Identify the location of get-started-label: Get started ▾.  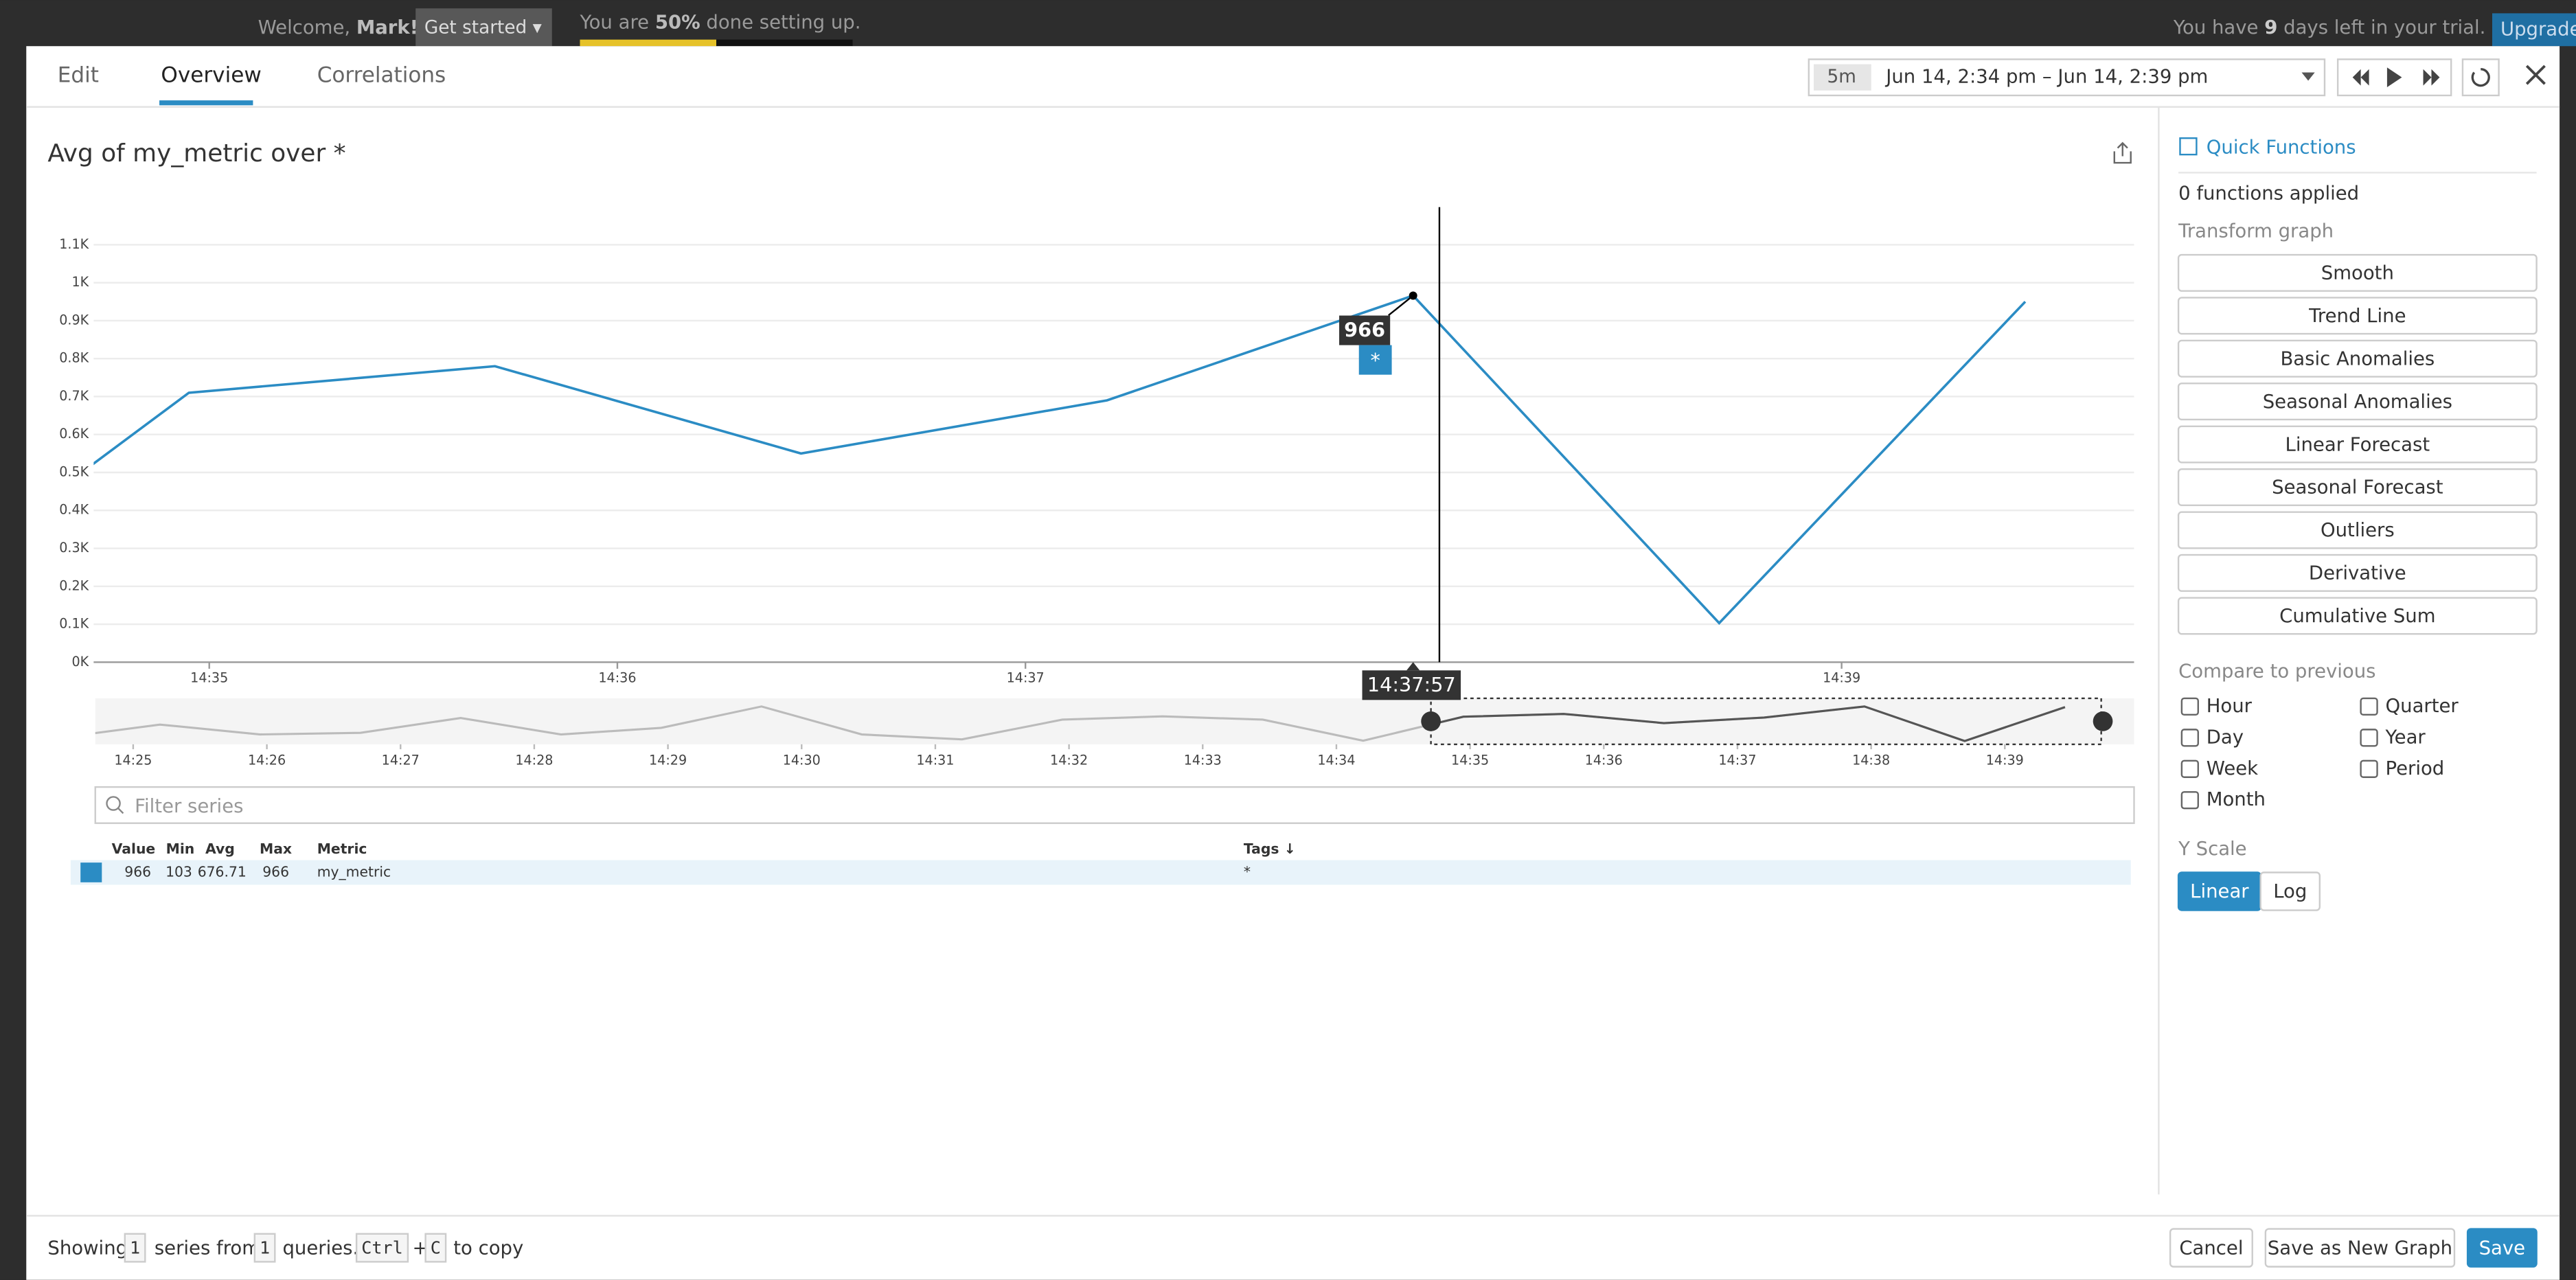
(483, 27).